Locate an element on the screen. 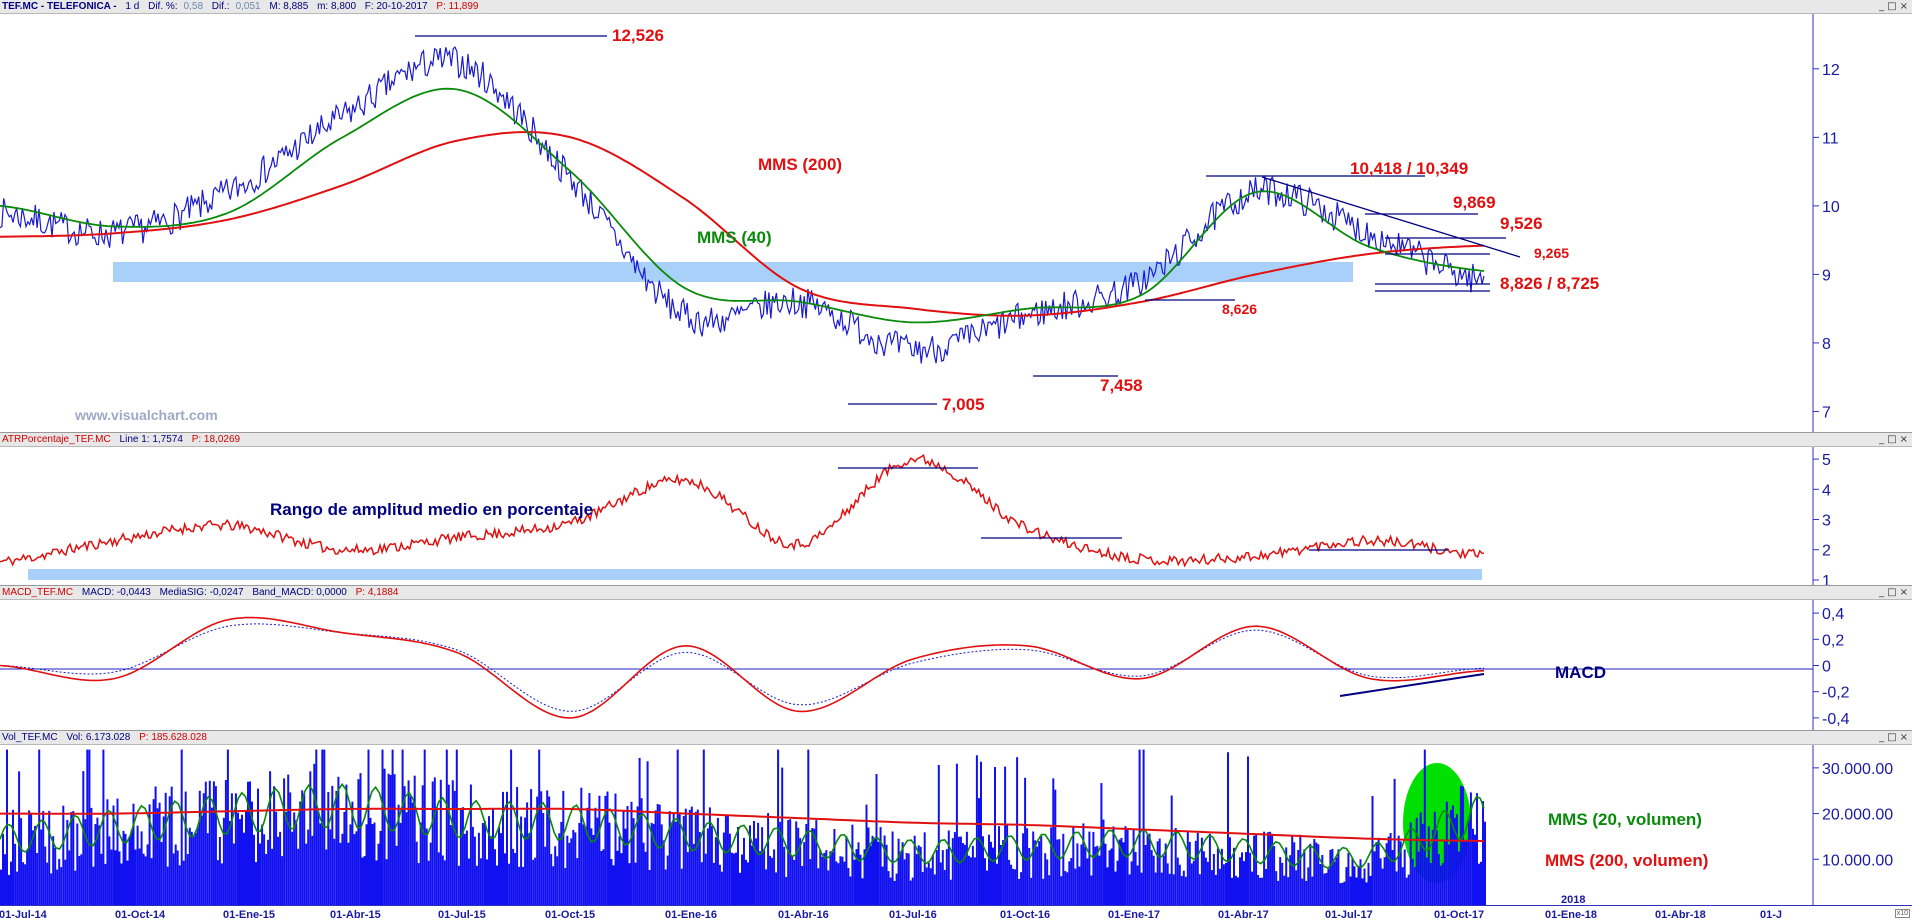 Image resolution: width=1912 pixels, height=922 pixels. x-tick-label: 01-Ene-15 is located at coordinates (249, 915).